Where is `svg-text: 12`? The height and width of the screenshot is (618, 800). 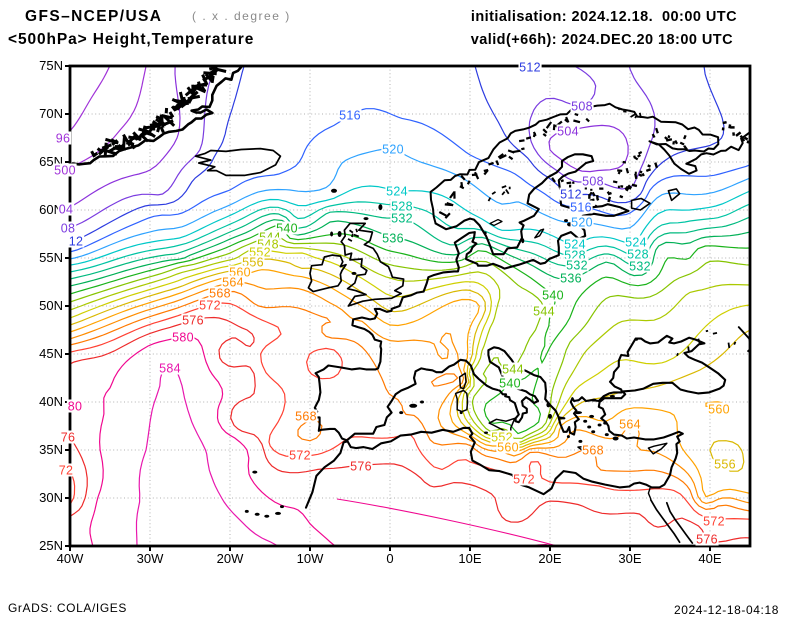
svg-text: 12 is located at coordinates (76, 242).